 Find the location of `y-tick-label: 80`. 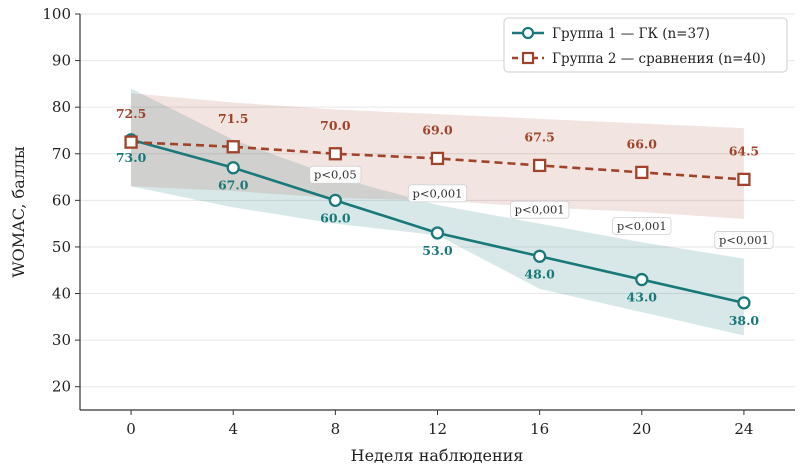

y-tick-label: 80 is located at coordinates (61, 107).